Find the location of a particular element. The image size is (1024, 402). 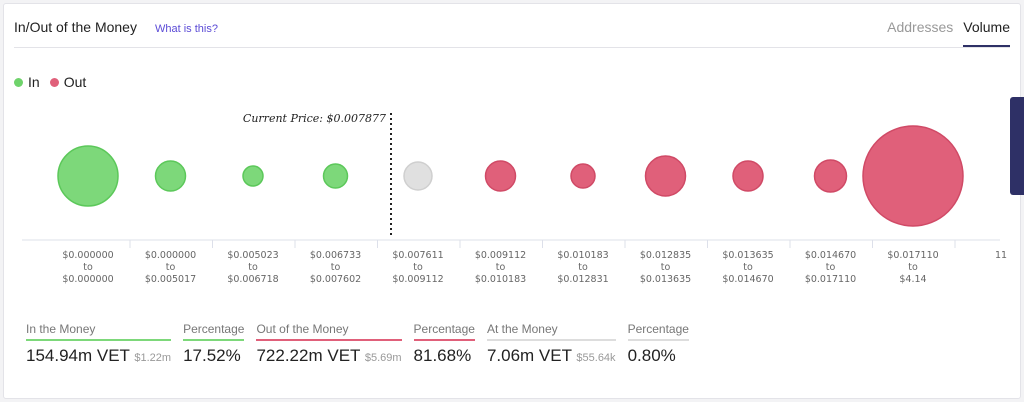

card-title: In/Out of the Money is located at coordinates (75, 27).